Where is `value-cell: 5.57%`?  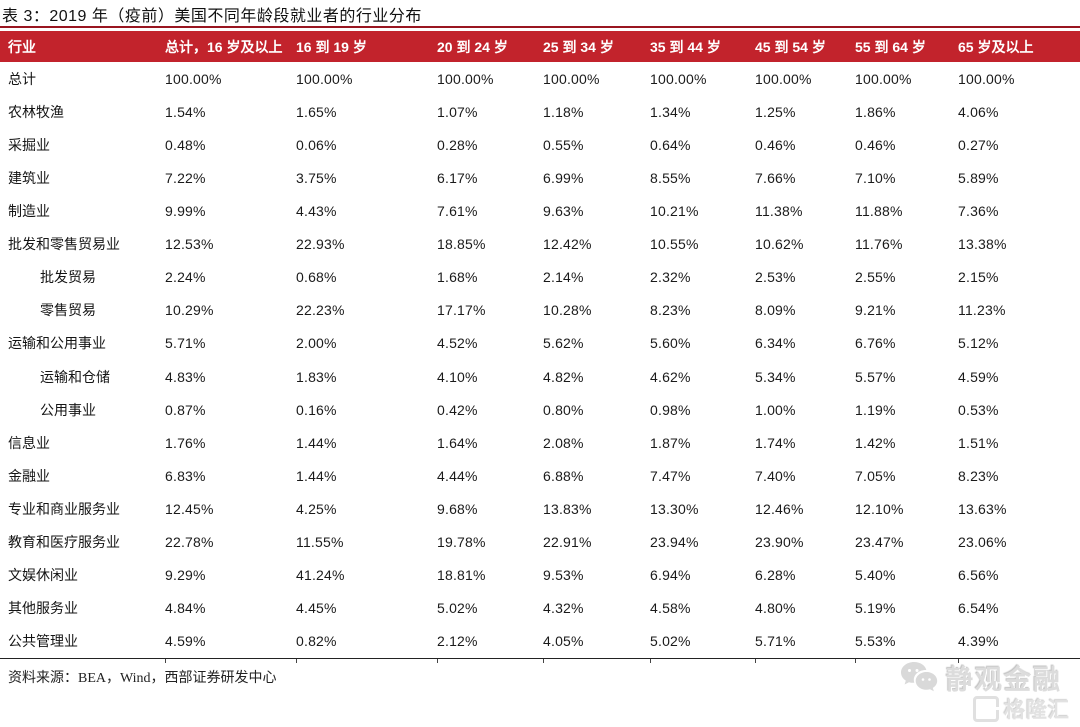 value-cell: 5.57% is located at coordinates (875, 376).